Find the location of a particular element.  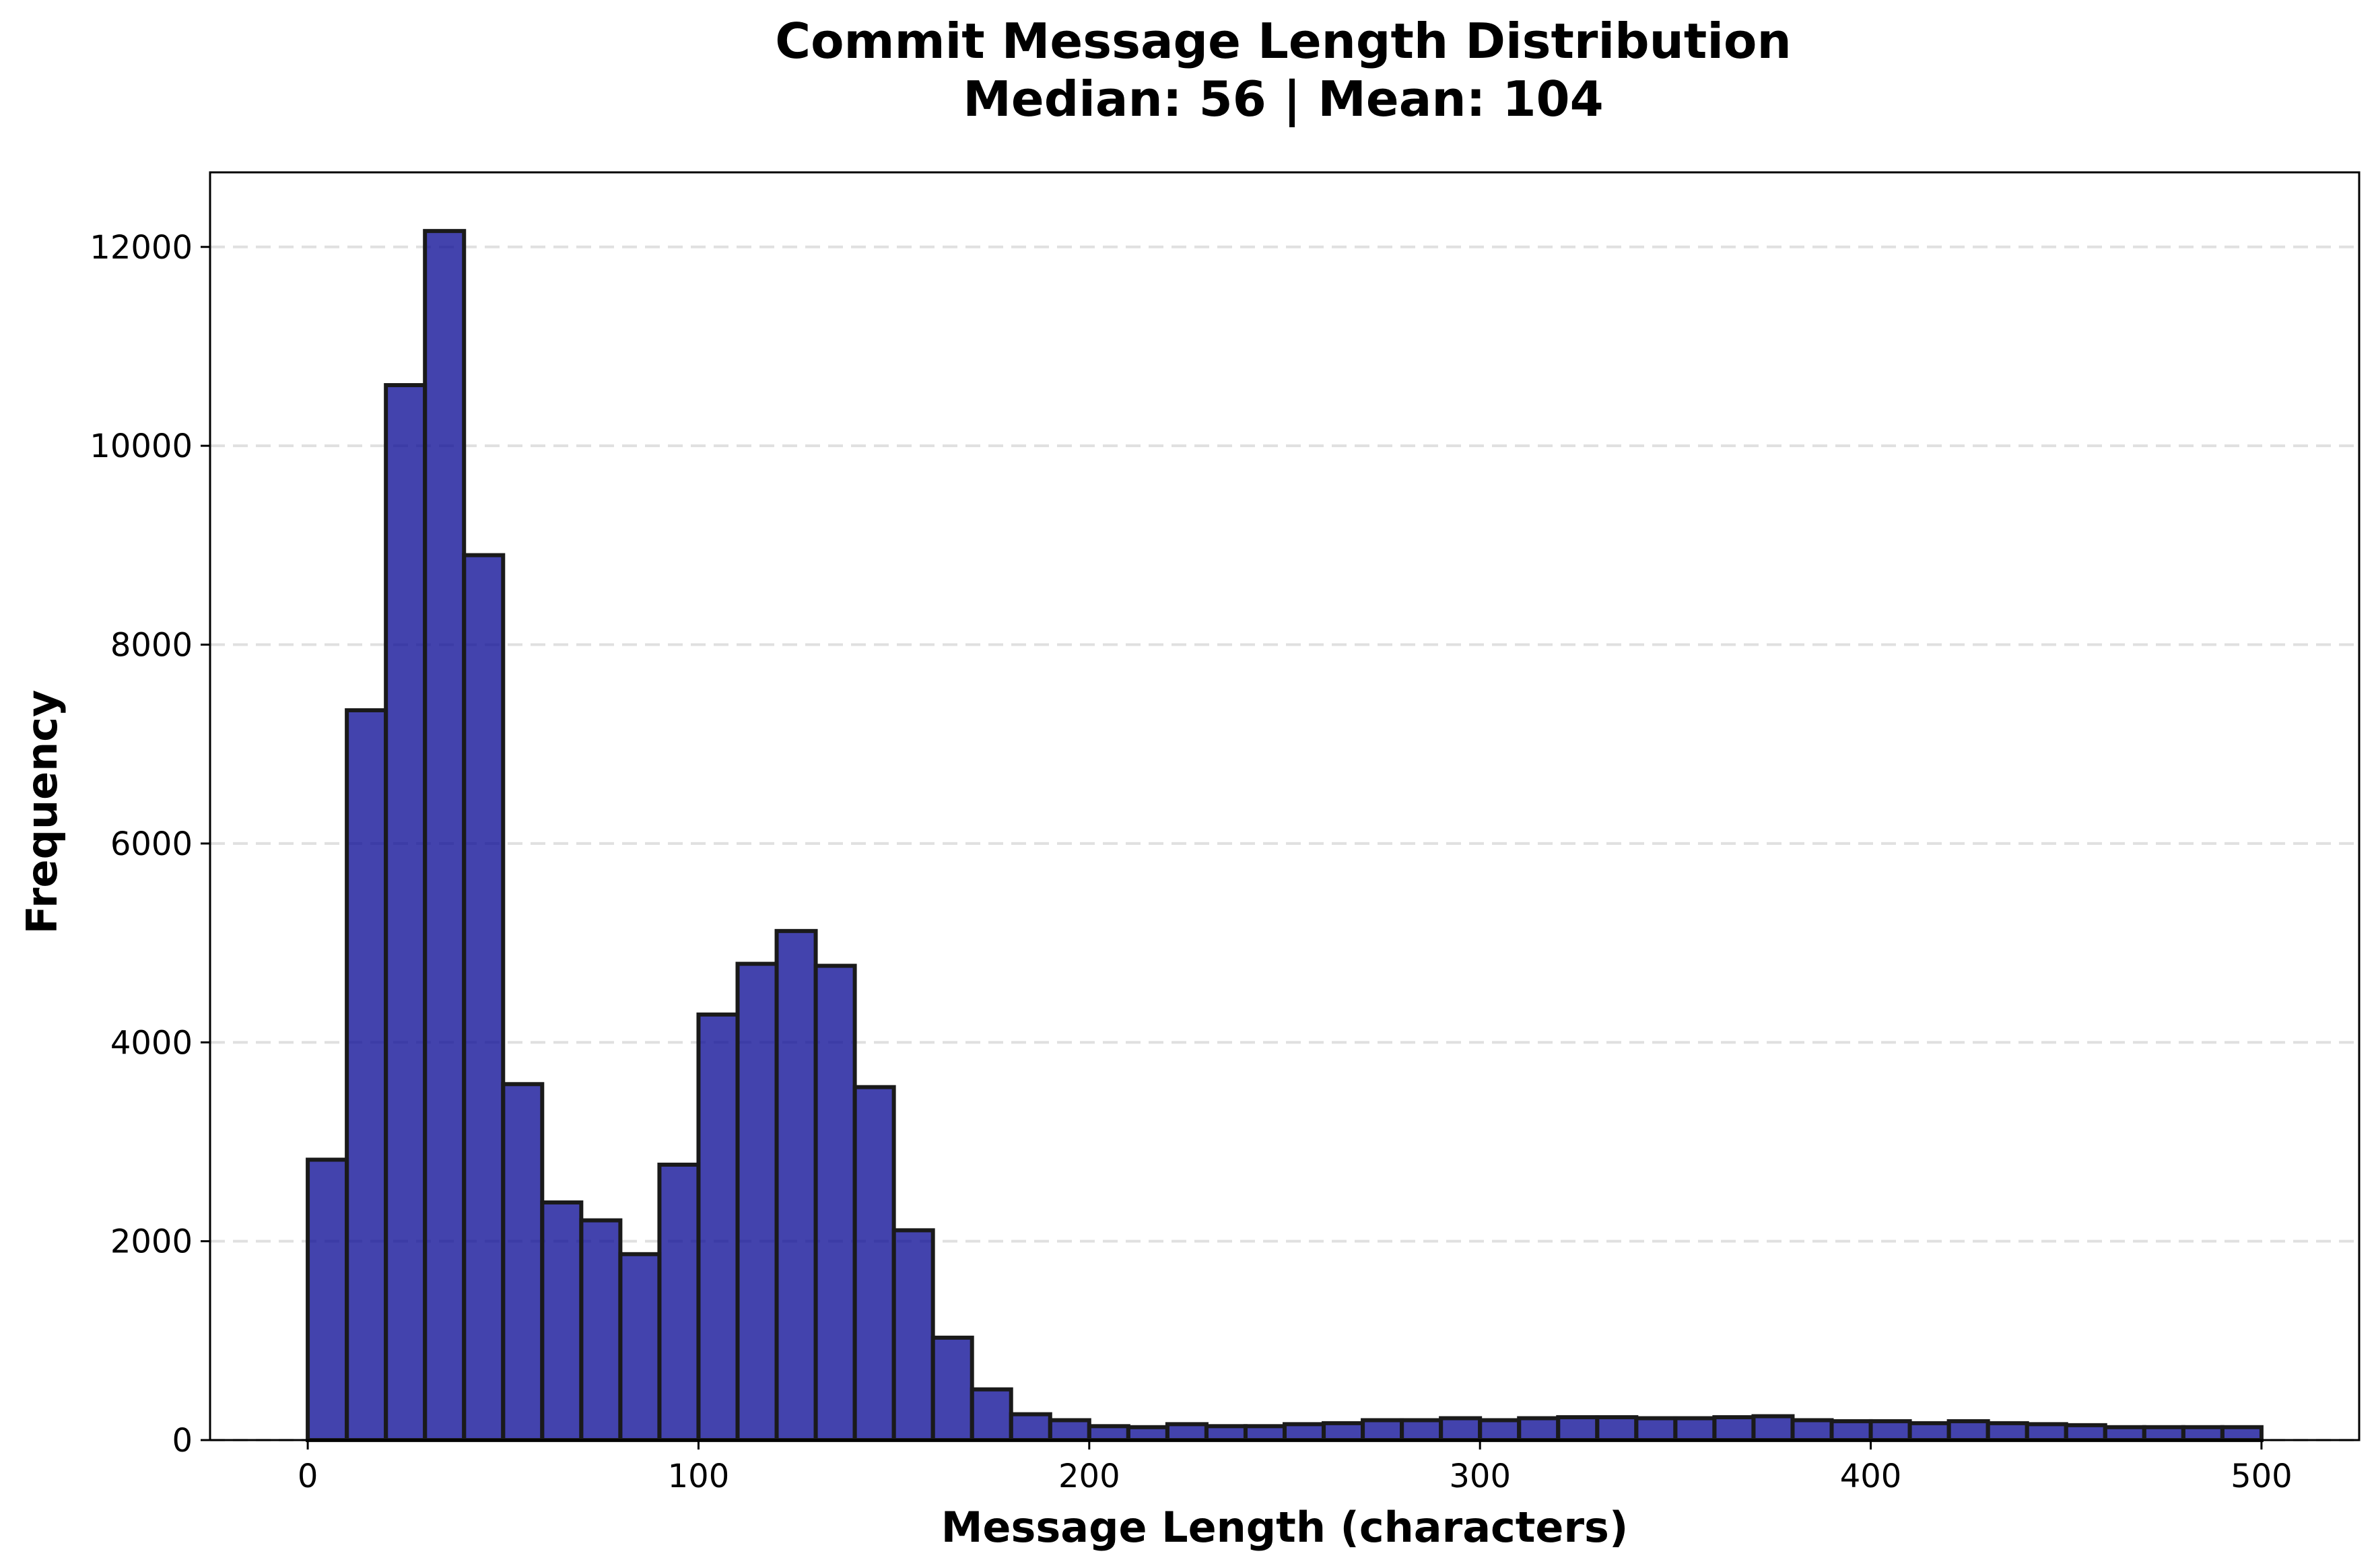

y-tick-label: 4000 is located at coordinates (151, 1043).